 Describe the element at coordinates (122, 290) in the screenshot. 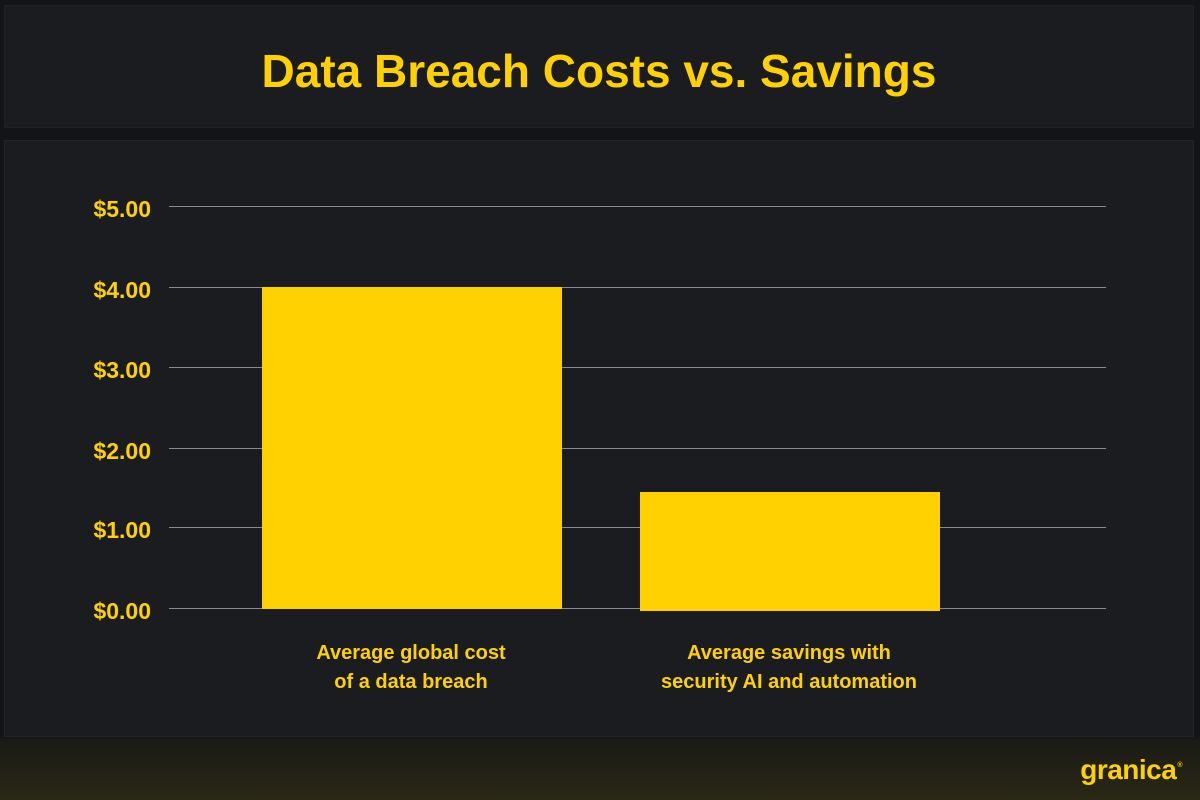

I see `y-tick-label: $4.00` at that location.